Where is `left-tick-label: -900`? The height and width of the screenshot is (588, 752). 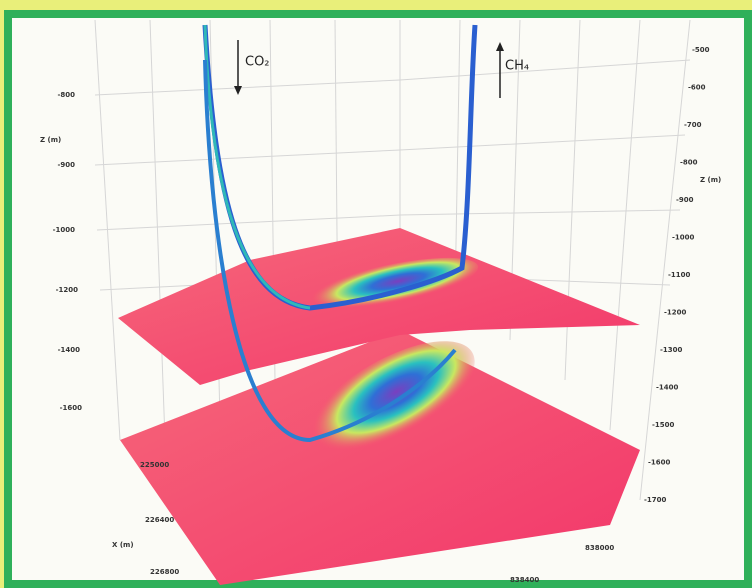
left-tick-label: -900 is located at coordinates (66, 165).